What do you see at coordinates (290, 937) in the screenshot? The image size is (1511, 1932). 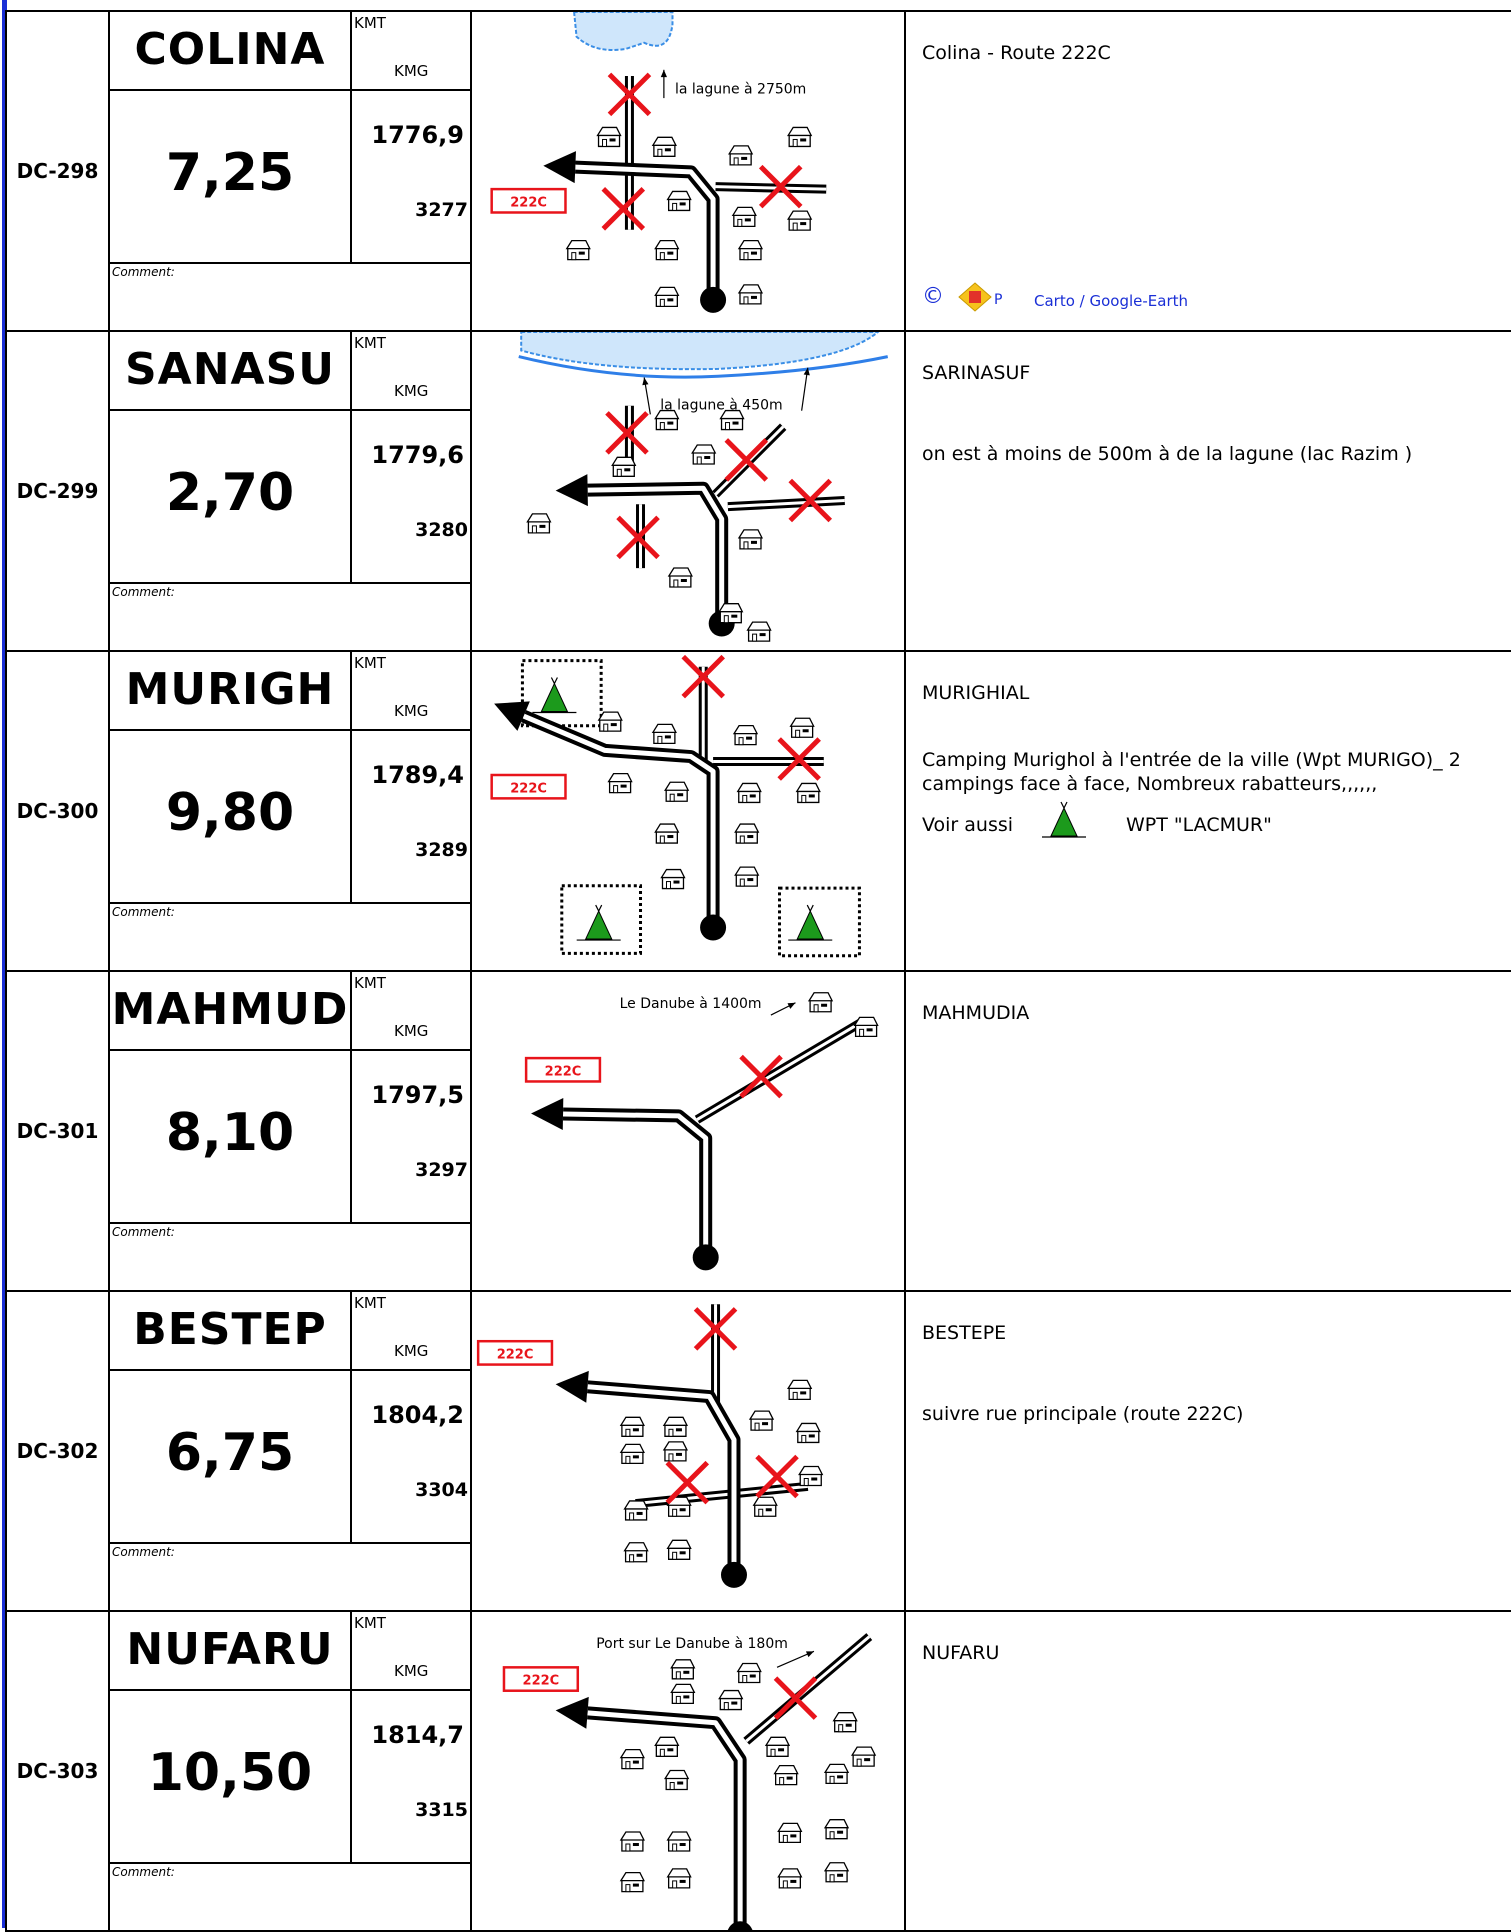 I see `comment-cell: Comment:` at bounding box center [290, 937].